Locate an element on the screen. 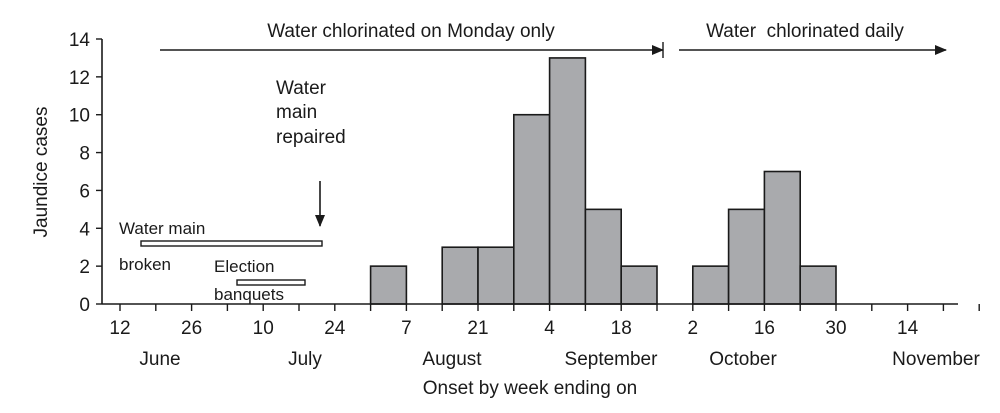  month-label-3: September is located at coordinates (612, 359).